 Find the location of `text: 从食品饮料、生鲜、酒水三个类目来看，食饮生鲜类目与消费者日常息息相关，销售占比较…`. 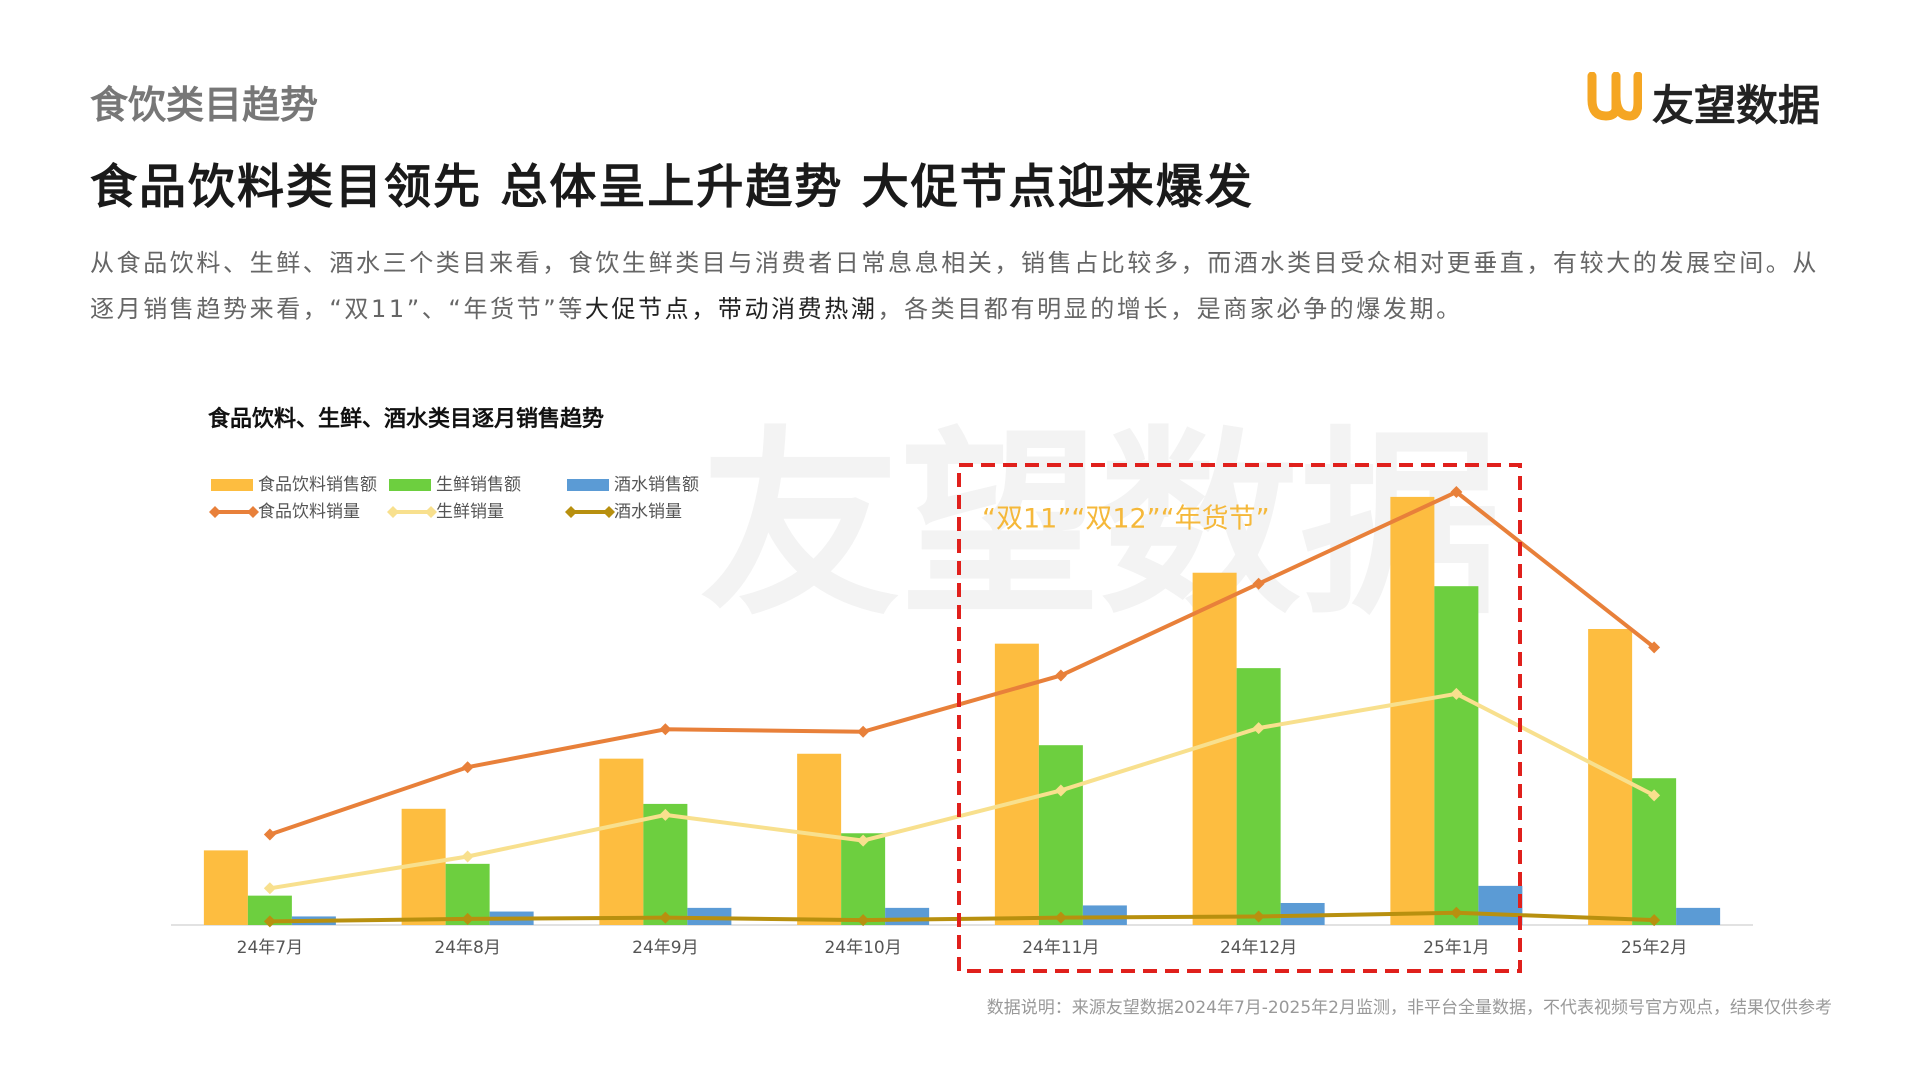

text: 从食品饮料、生鲜、酒水三个类目来看，食饮生鲜类目与消费者日常息息相关，销售占比较… is located at coordinates (954, 286).